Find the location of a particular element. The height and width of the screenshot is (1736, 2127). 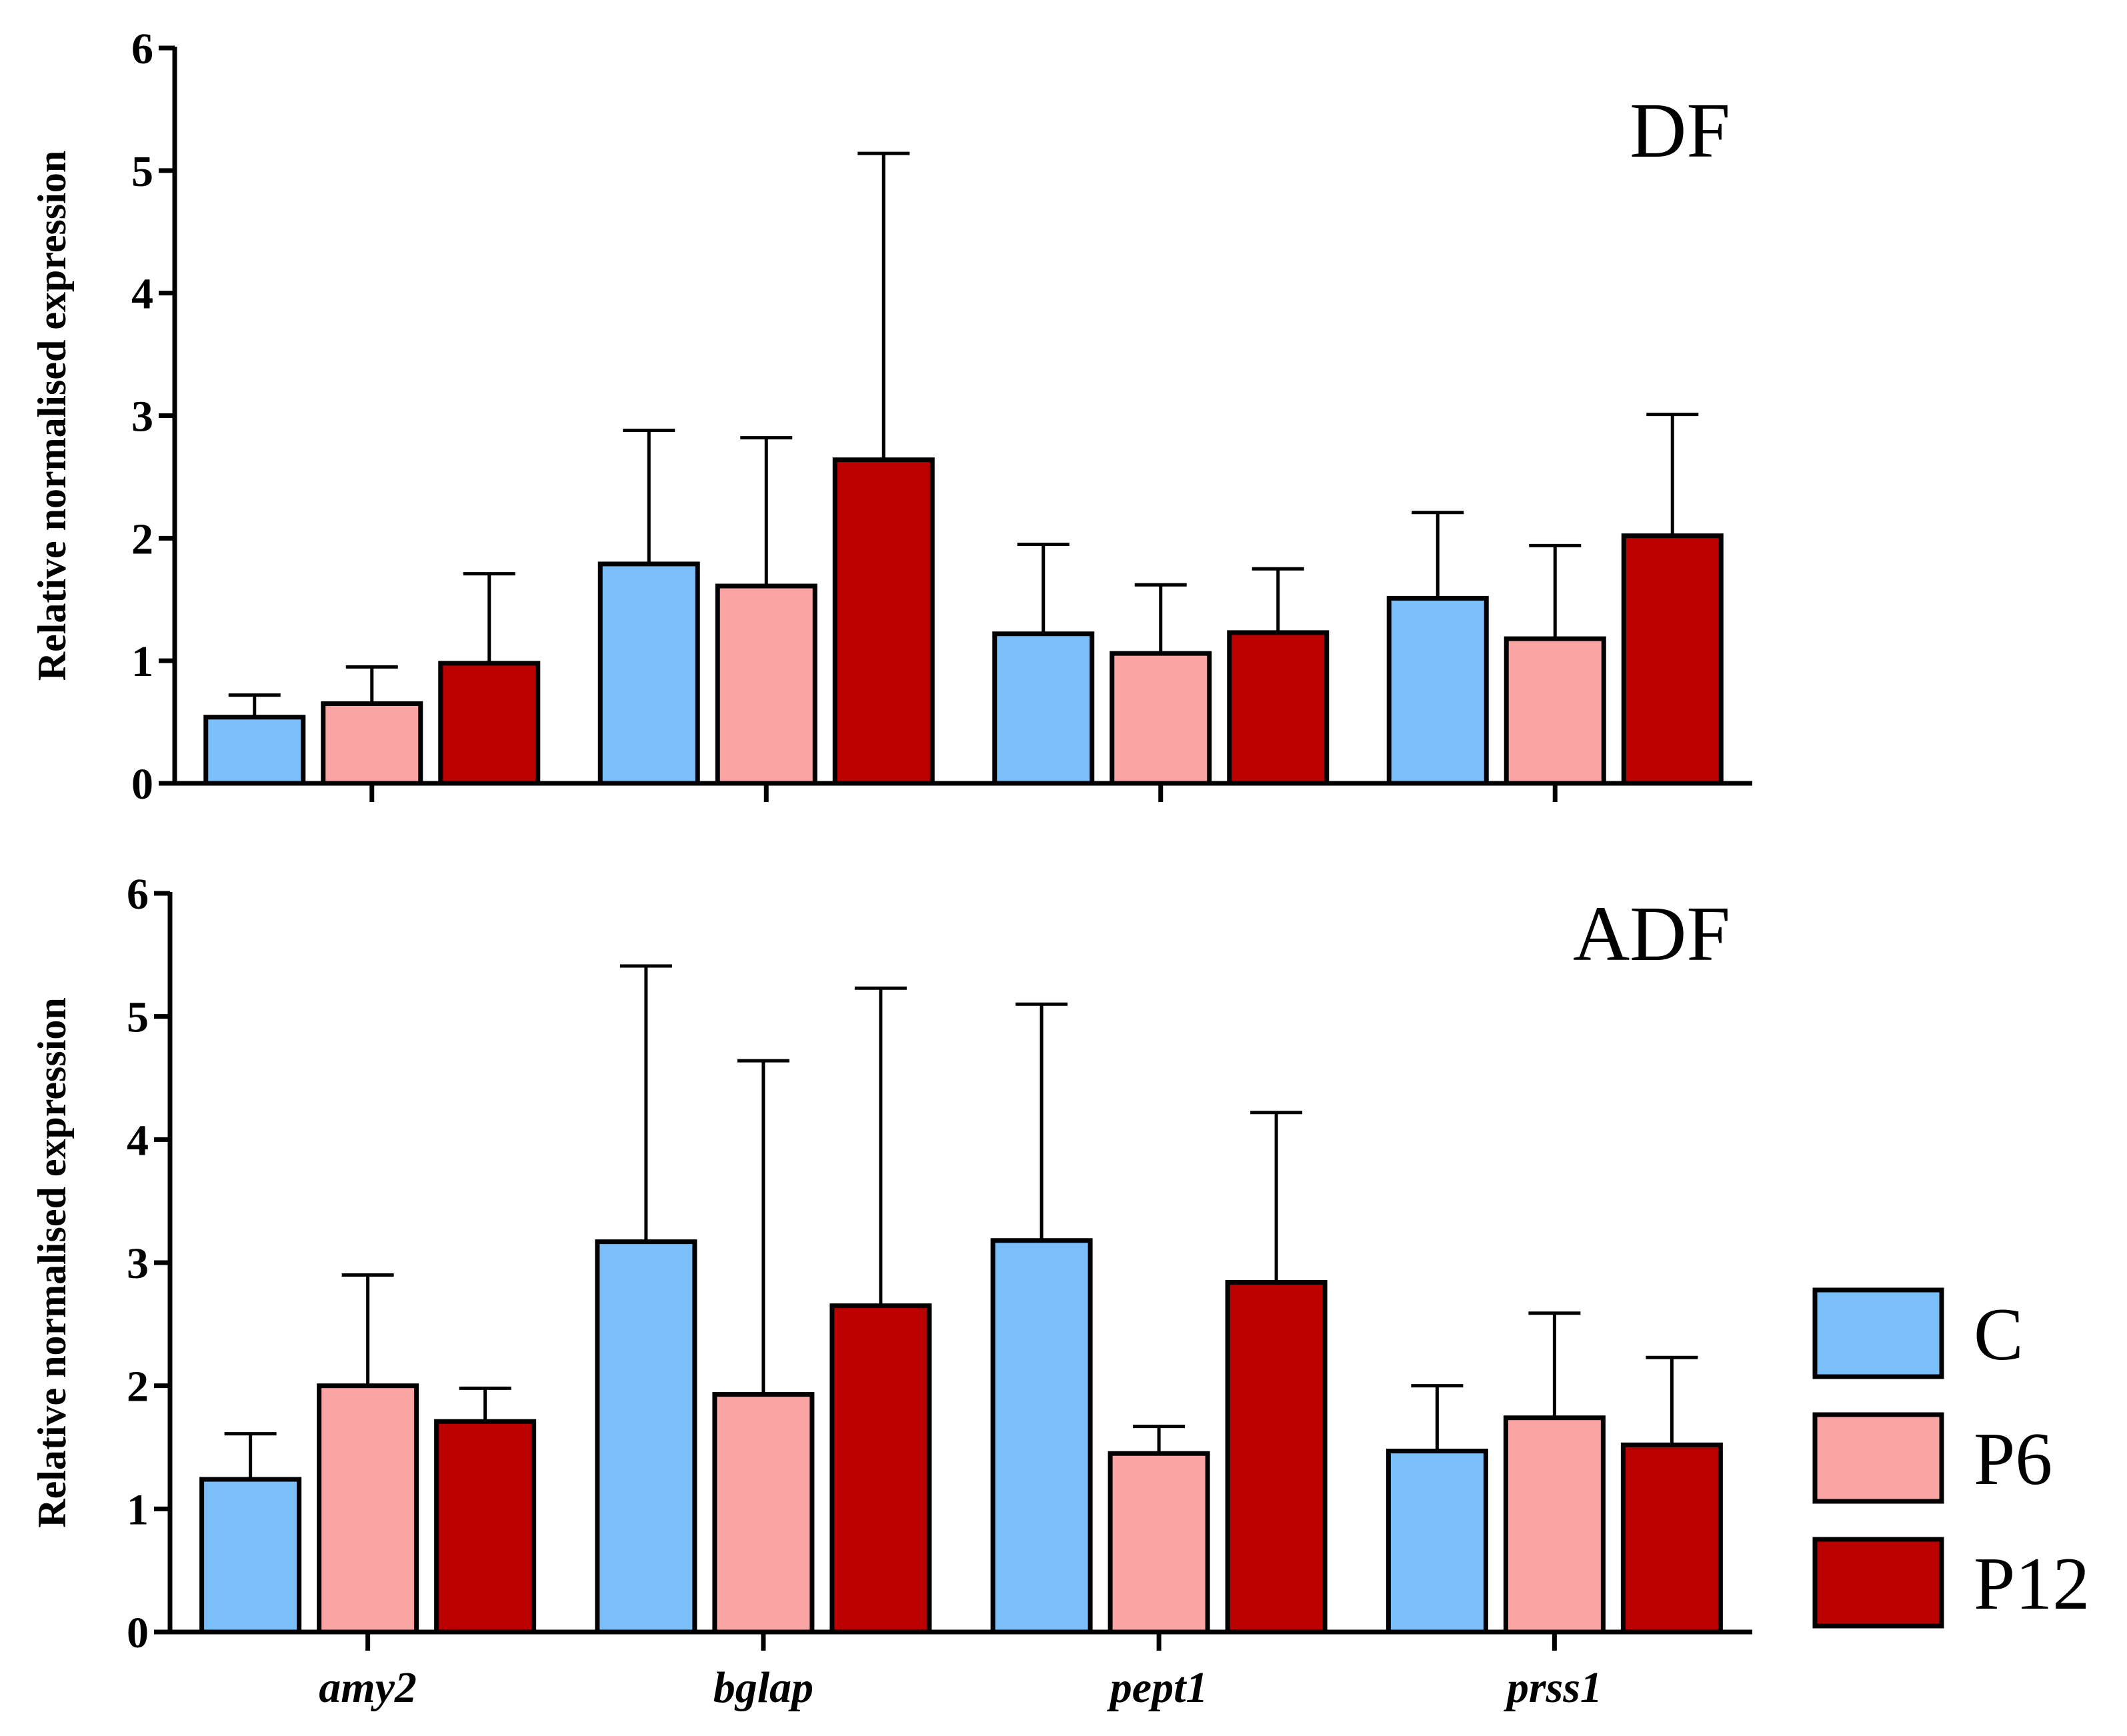

x-tick-label-bglap: bglap is located at coordinates (763, 1687).